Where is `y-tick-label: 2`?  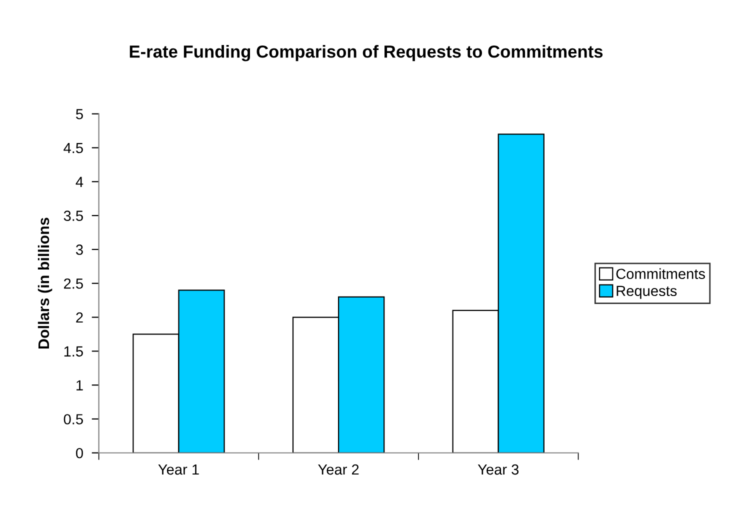 y-tick-label: 2 is located at coordinates (79, 317).